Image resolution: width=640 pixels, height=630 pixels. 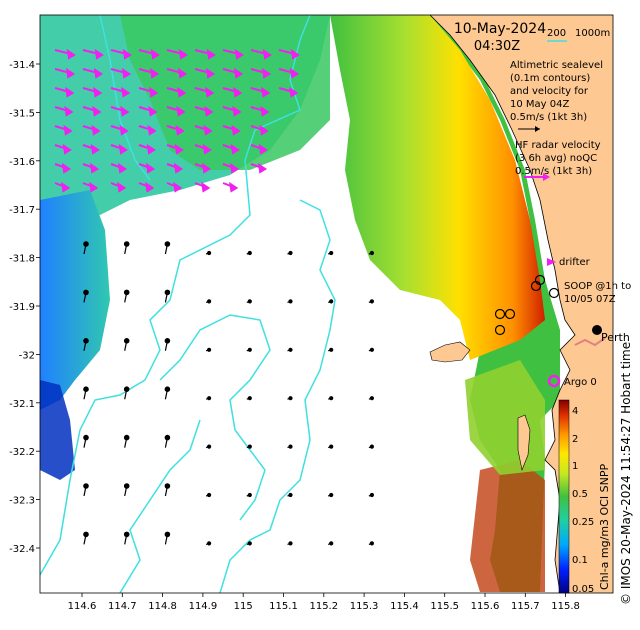 What do you see at coordinates (162, 606) in the screenshot?
I see `x-tick-label: 114.8` at bounding box center [162, 606].